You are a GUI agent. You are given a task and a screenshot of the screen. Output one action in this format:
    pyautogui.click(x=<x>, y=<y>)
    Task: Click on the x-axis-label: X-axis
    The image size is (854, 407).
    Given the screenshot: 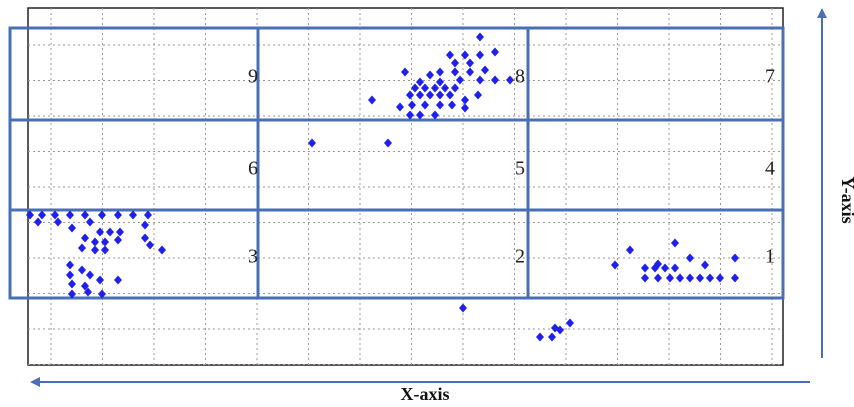 What is the action you would take?
    pyautogui.click(x=425, y=394)
    